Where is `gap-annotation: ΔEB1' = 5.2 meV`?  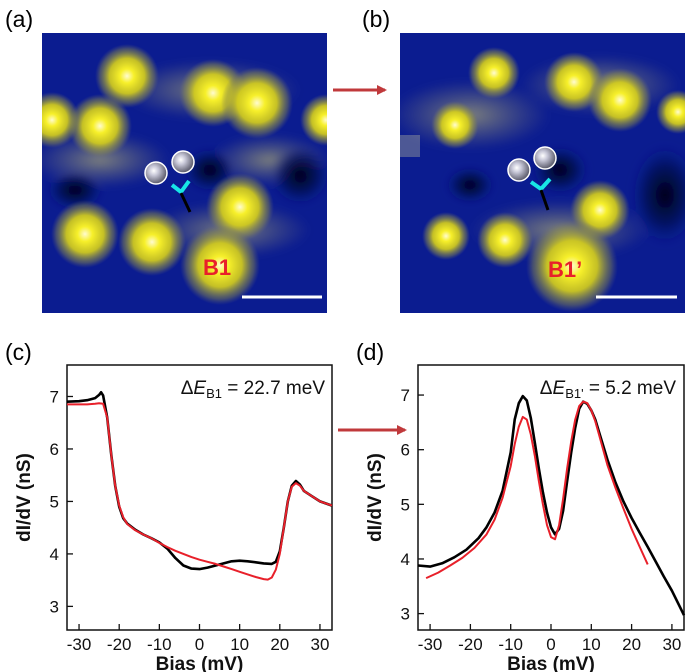
gap-annotation: ΔEB1' = 5.2 meV is located at coordinates (608, 389).